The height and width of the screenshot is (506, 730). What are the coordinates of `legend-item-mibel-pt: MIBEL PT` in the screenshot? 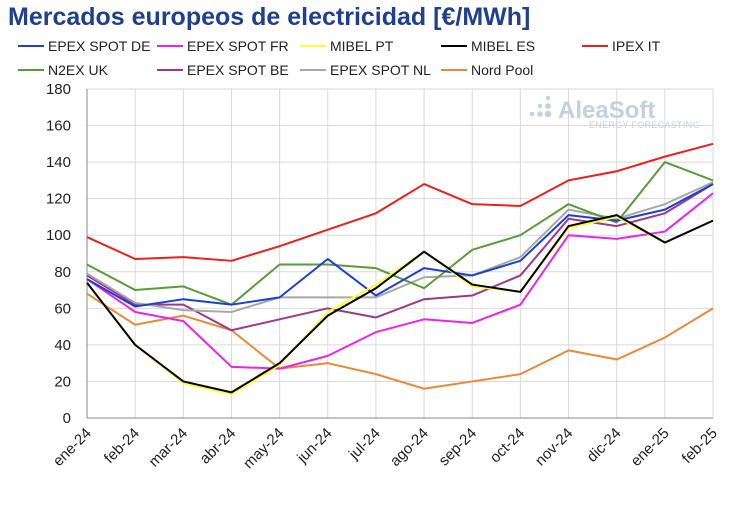 It's located at (347, 46).